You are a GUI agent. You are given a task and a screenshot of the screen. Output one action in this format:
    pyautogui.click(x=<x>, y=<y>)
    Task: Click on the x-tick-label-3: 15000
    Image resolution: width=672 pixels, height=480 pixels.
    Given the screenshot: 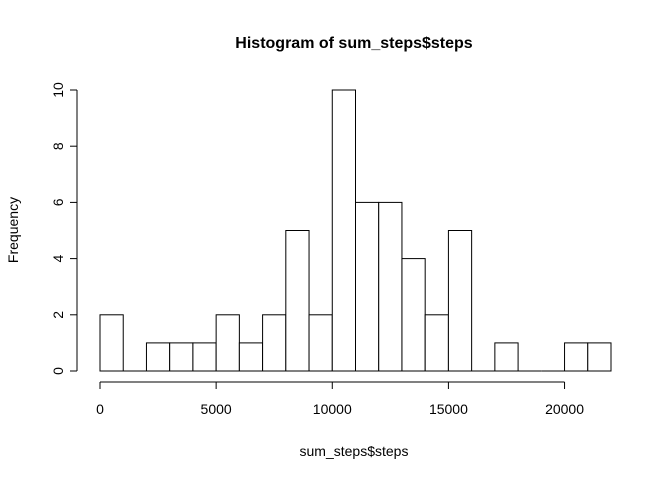 What is the action you would take?
    pyautogui.click(x=448, y=409)
    